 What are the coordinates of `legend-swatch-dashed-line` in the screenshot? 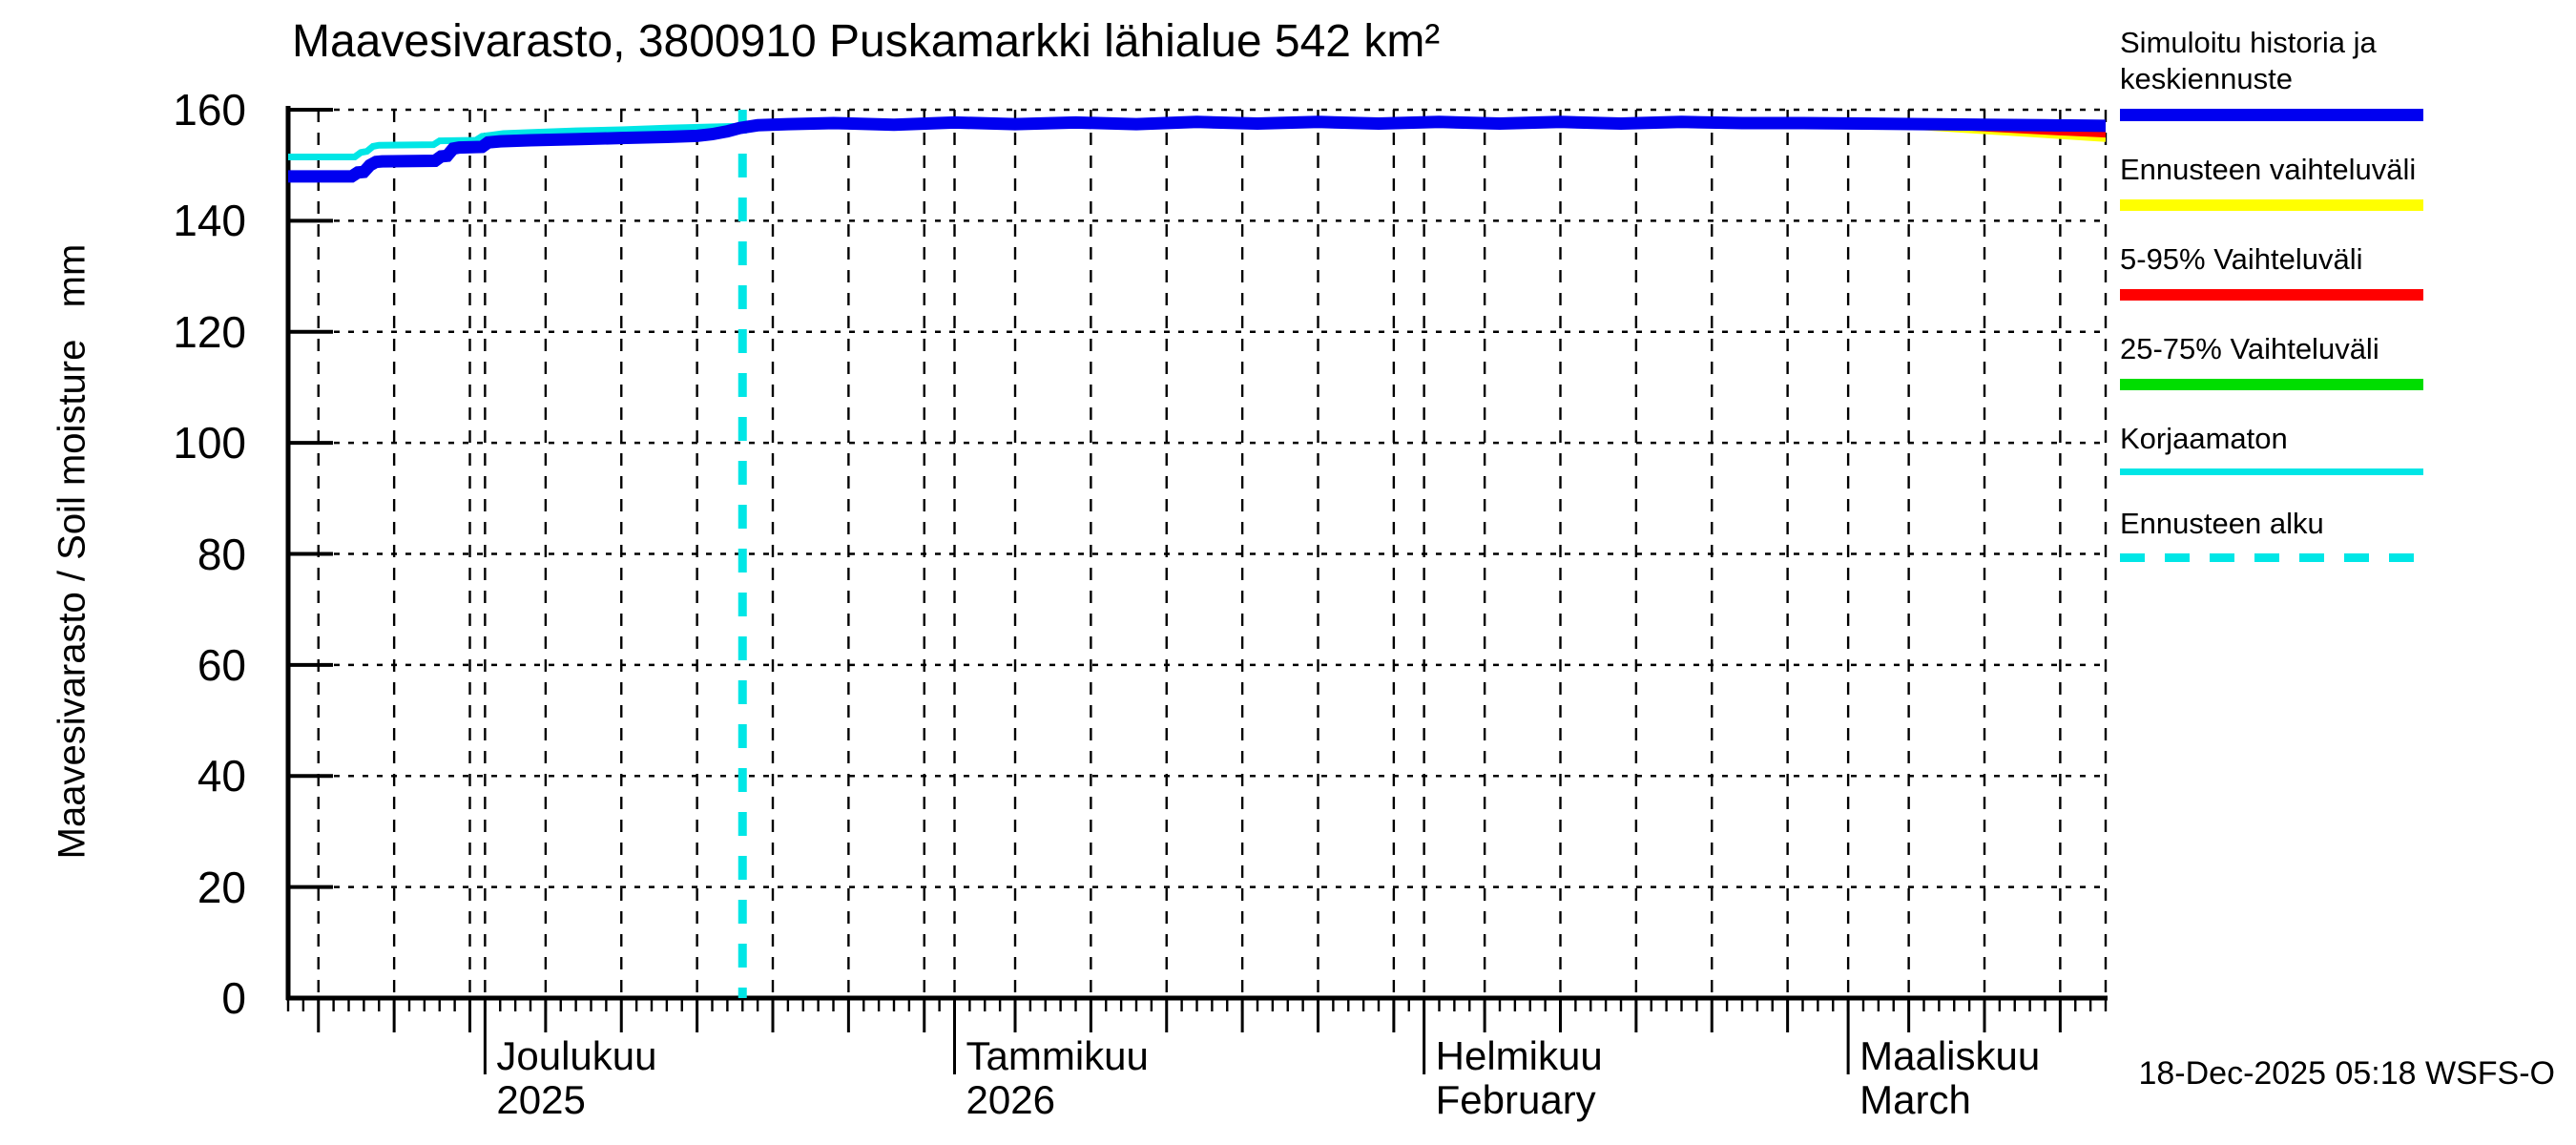 It's located at (2271, 557).